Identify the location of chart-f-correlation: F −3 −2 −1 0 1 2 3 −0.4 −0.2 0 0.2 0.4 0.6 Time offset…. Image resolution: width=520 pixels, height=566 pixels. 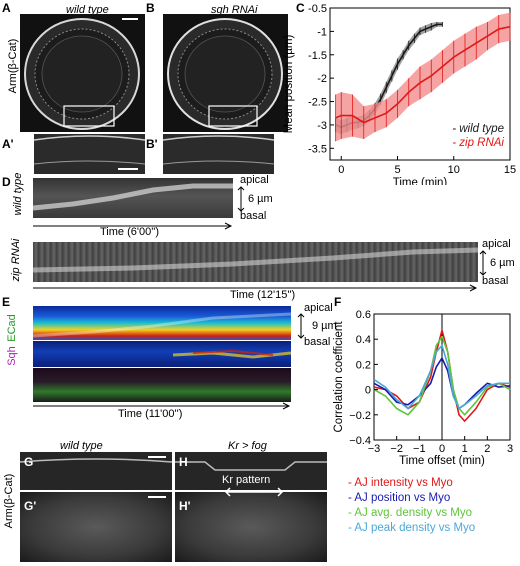
(423, 381).